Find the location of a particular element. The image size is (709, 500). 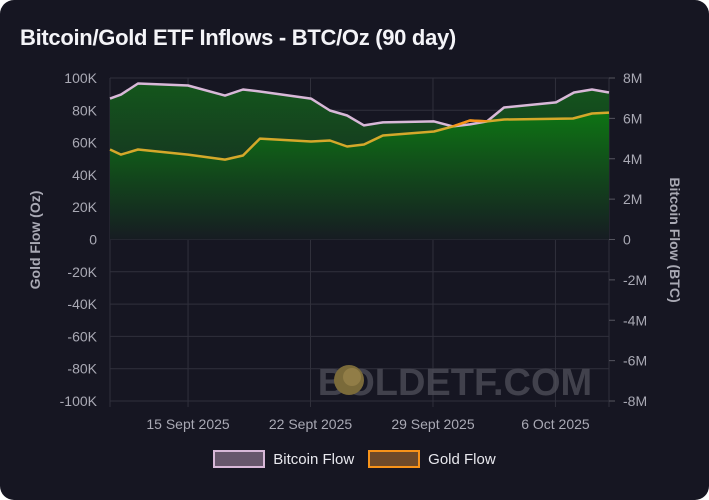

right-axis-label: Bitcoin Flow (BTC) is located at coordinates (675, 239).